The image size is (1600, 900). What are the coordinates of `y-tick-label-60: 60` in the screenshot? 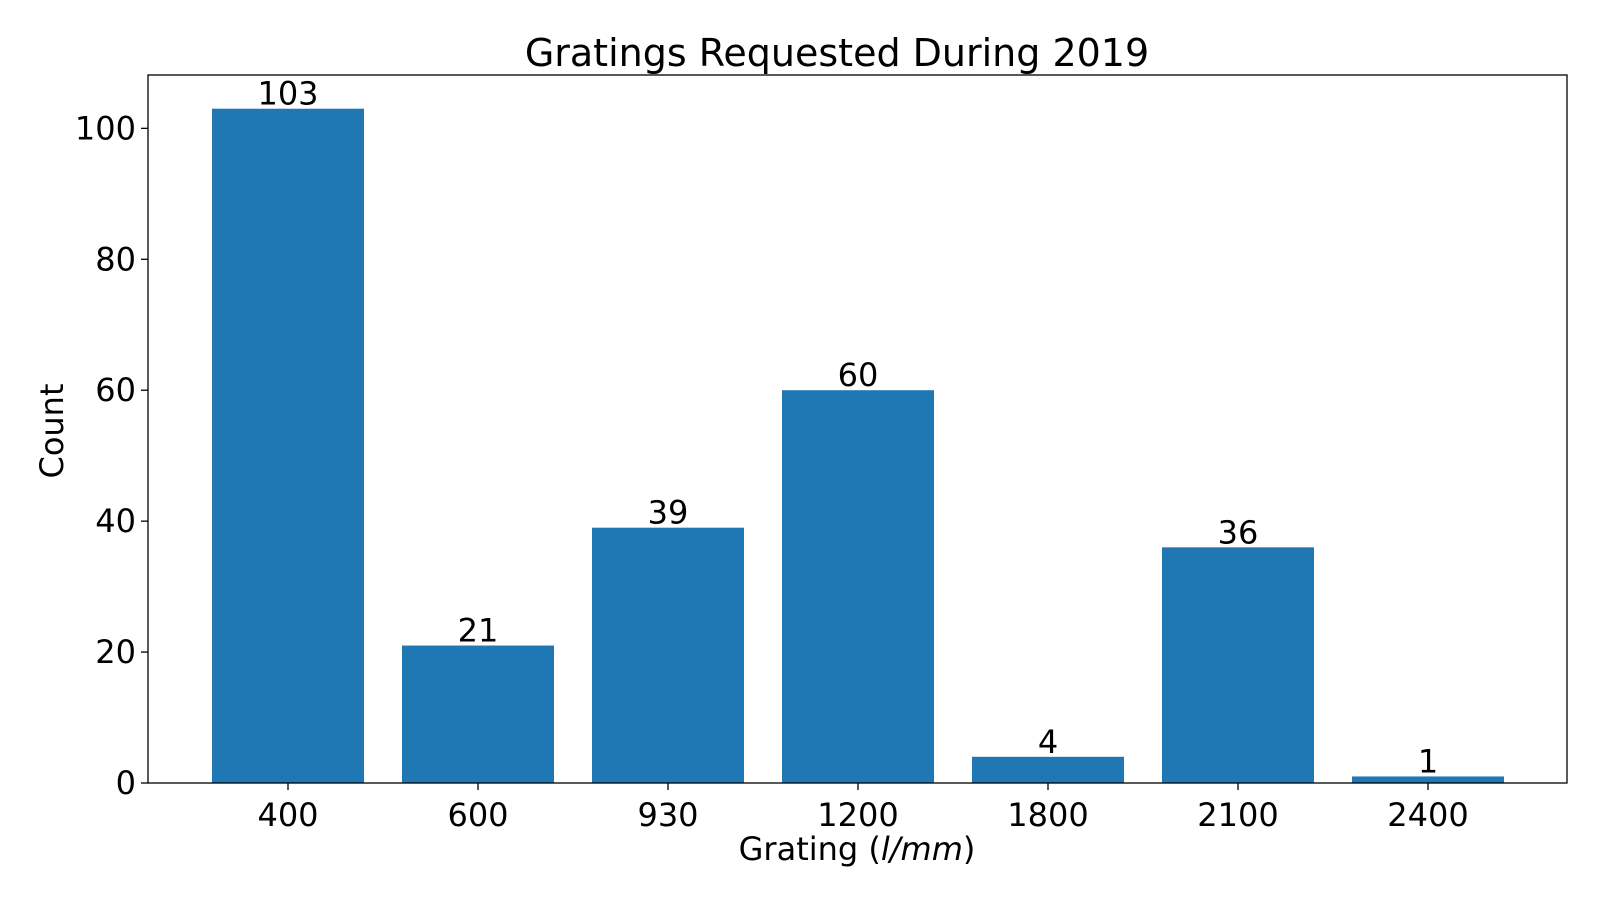 It's located at (115, 390).